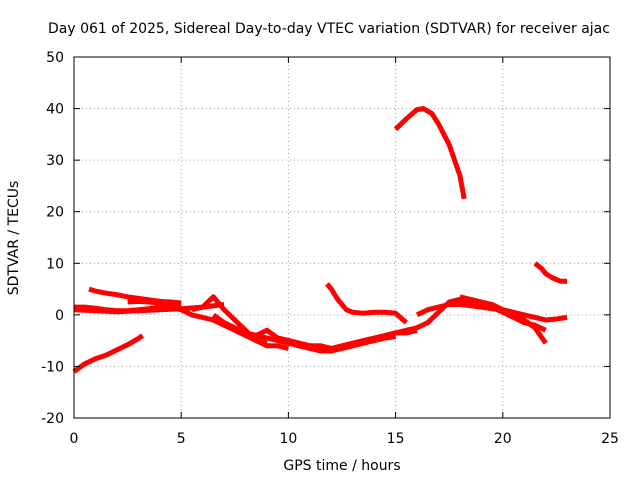 This screenshot has height=480, width=640. What do you see at coordinates (491, 312) in the screenshot?
I see `series-line-arc14` at bounding box center [491, 312].